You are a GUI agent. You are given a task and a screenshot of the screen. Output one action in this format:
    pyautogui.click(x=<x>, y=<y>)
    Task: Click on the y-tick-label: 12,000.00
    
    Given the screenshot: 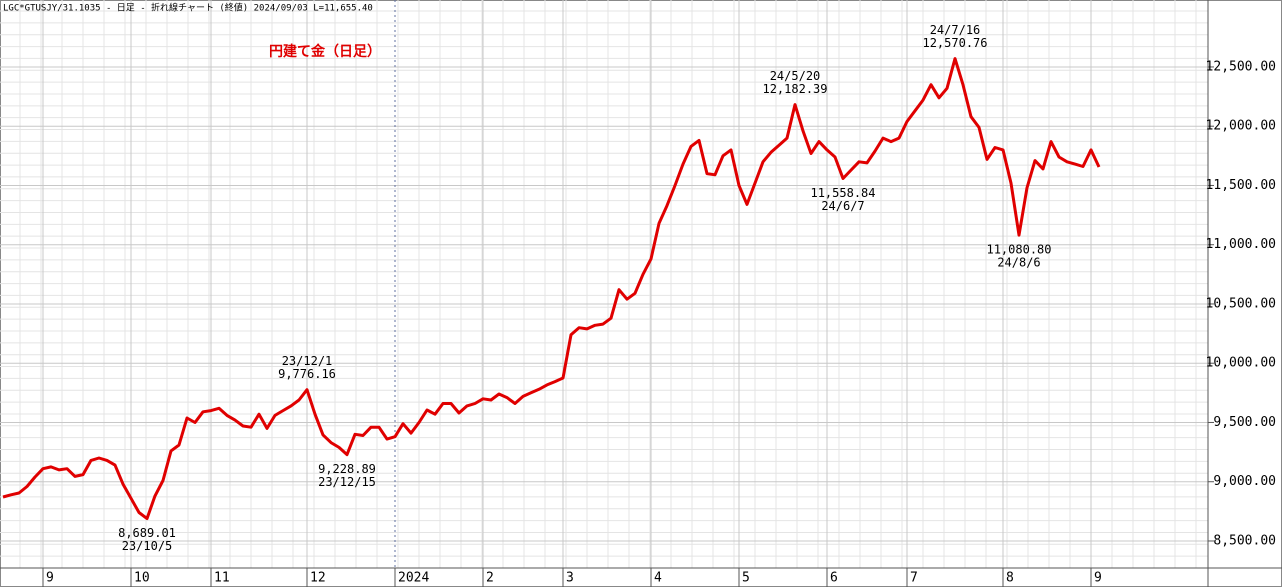 What is the action you would take?
    pyautogui.click(x=1241, y=126)
    